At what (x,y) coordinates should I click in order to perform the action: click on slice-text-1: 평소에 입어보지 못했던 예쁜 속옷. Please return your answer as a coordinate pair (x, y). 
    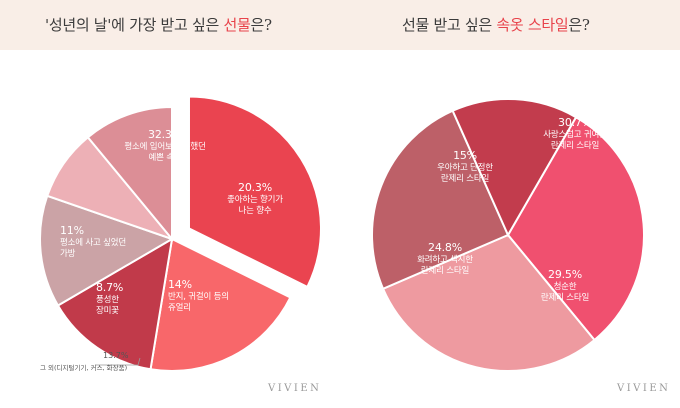
    Looking at the image, I should click on (165, 152).